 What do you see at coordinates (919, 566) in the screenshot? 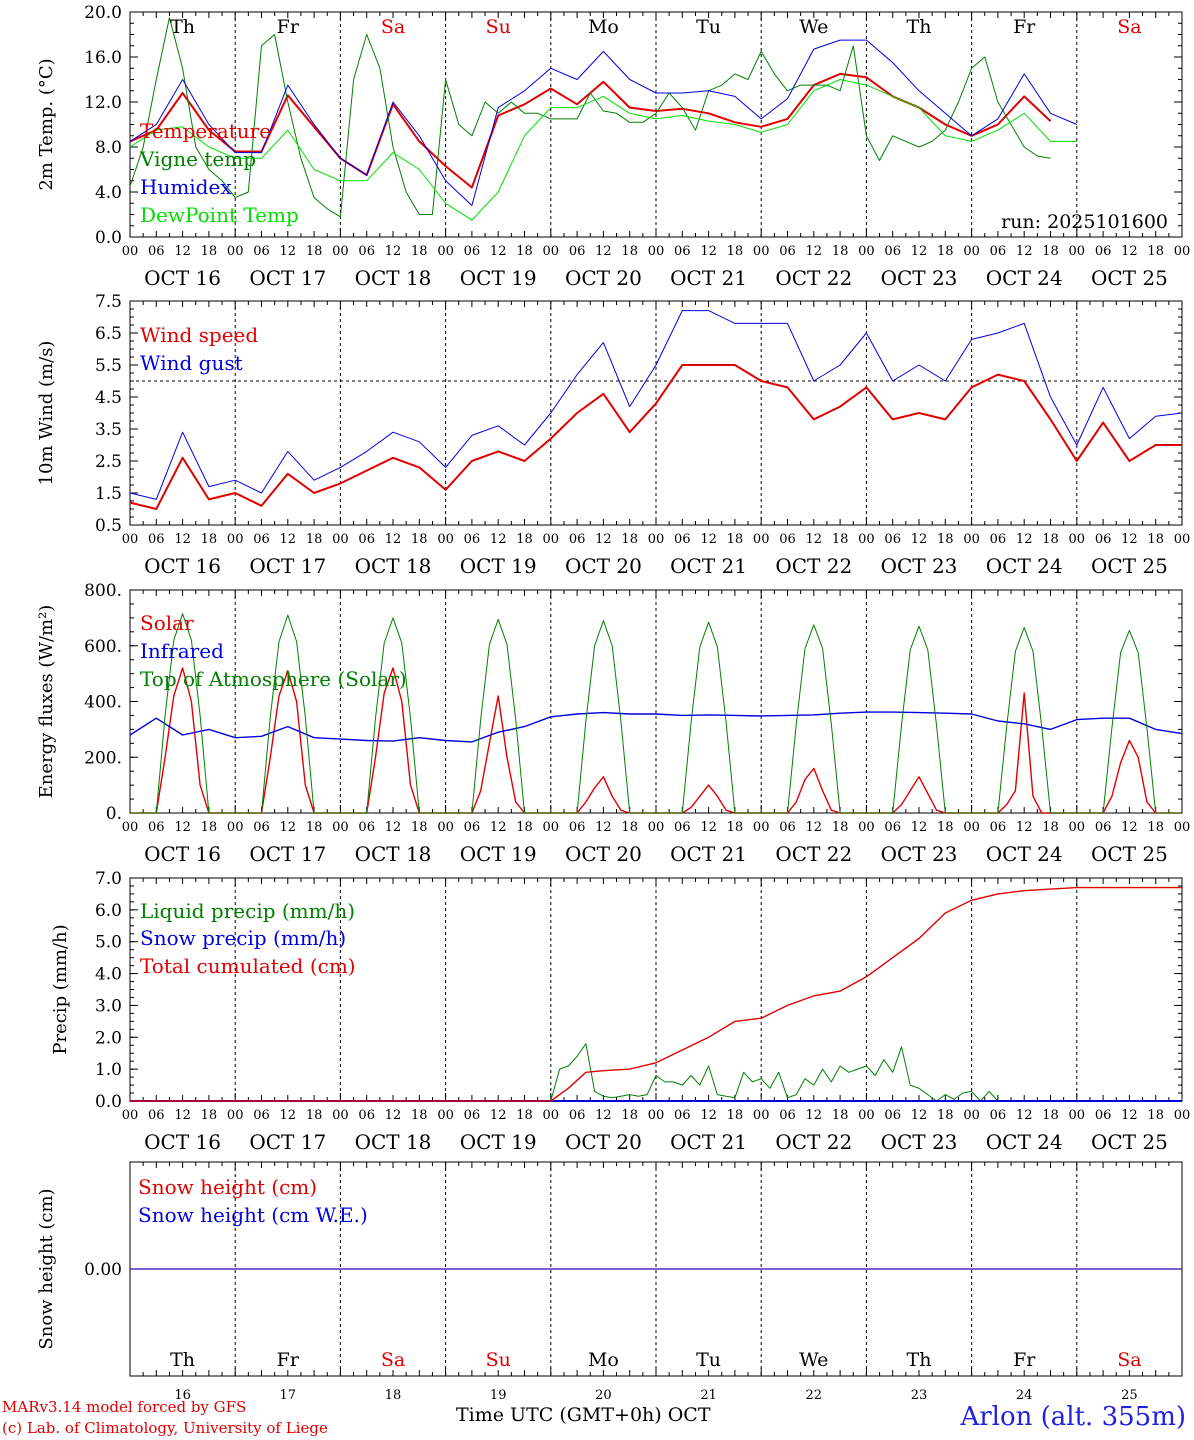
I see `date-label: OCT 23` at bounding box center [919, 566].